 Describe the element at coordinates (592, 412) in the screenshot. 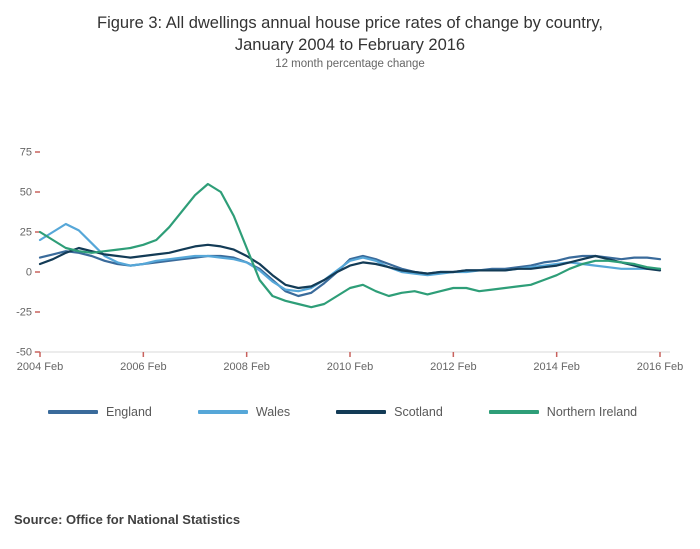

I see `legend-label: Northern Ireland` at that location.